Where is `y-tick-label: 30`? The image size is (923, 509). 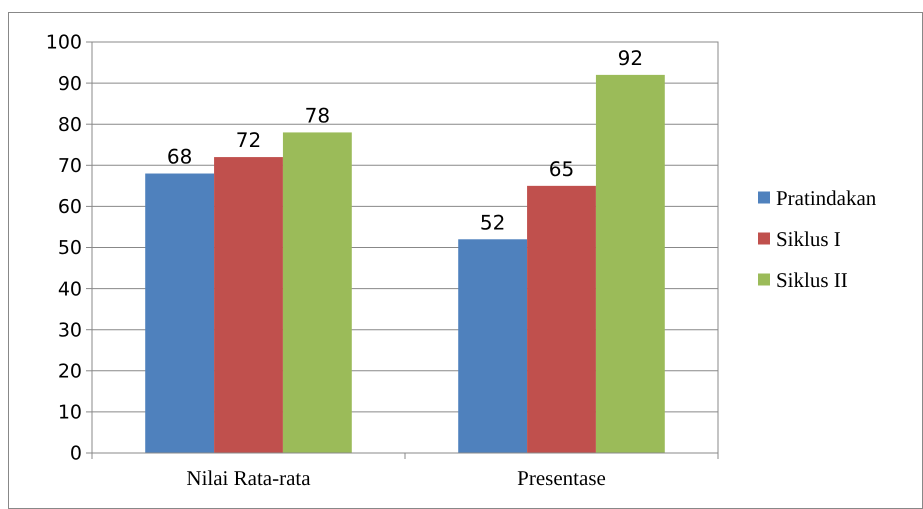
y-tick-label: 30 is located at coordinates (70, 330).